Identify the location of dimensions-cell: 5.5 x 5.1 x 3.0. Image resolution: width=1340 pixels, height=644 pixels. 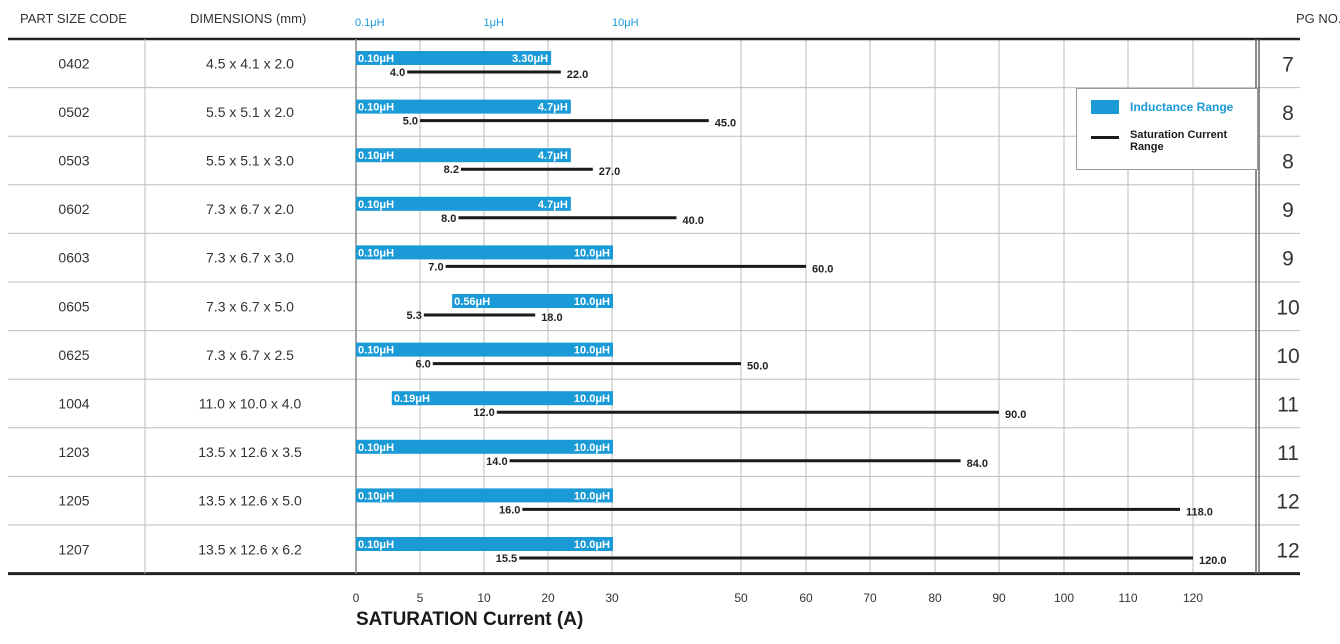
(250, 161).